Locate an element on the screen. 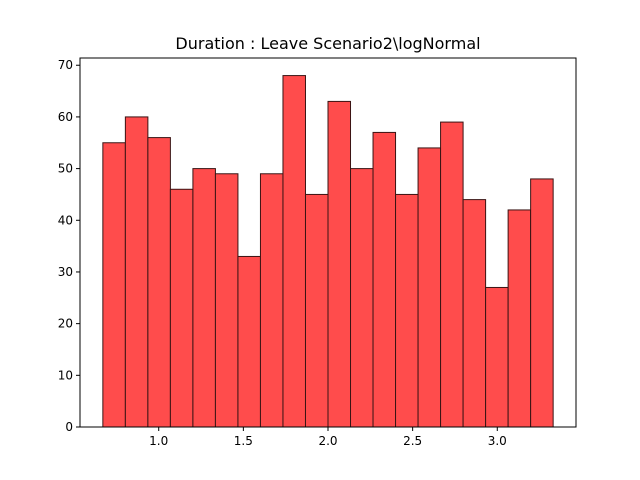 The width and height of the screenshot is (640, 480). x-tick-label: 1.5 is located at coordinates (243, 441).